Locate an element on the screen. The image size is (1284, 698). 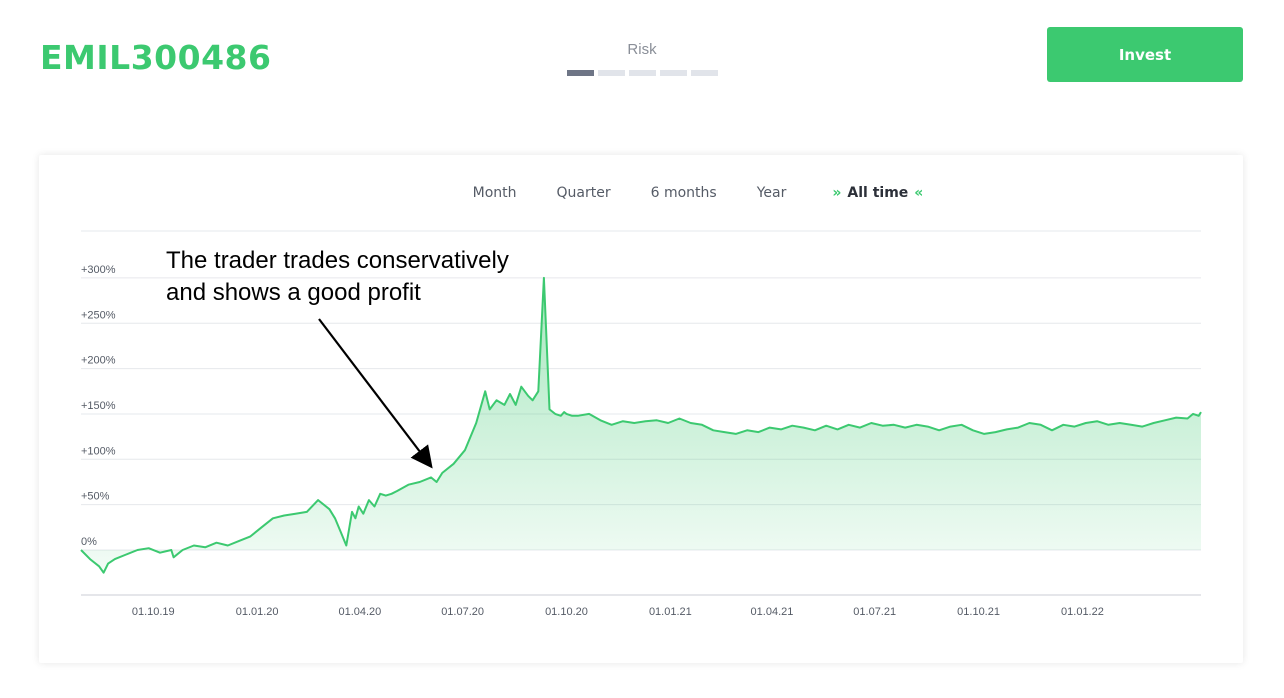
tab-6-months: 6 months is located at coordinates (684, 193).